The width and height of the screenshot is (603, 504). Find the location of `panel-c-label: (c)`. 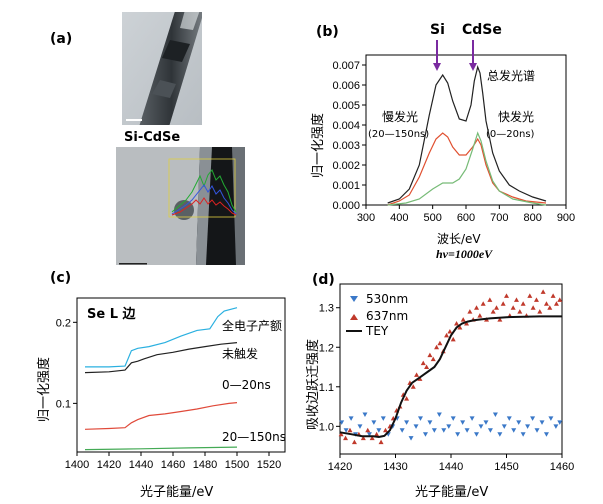

panel-c-label: (c) is located at coordinates (60, 278).